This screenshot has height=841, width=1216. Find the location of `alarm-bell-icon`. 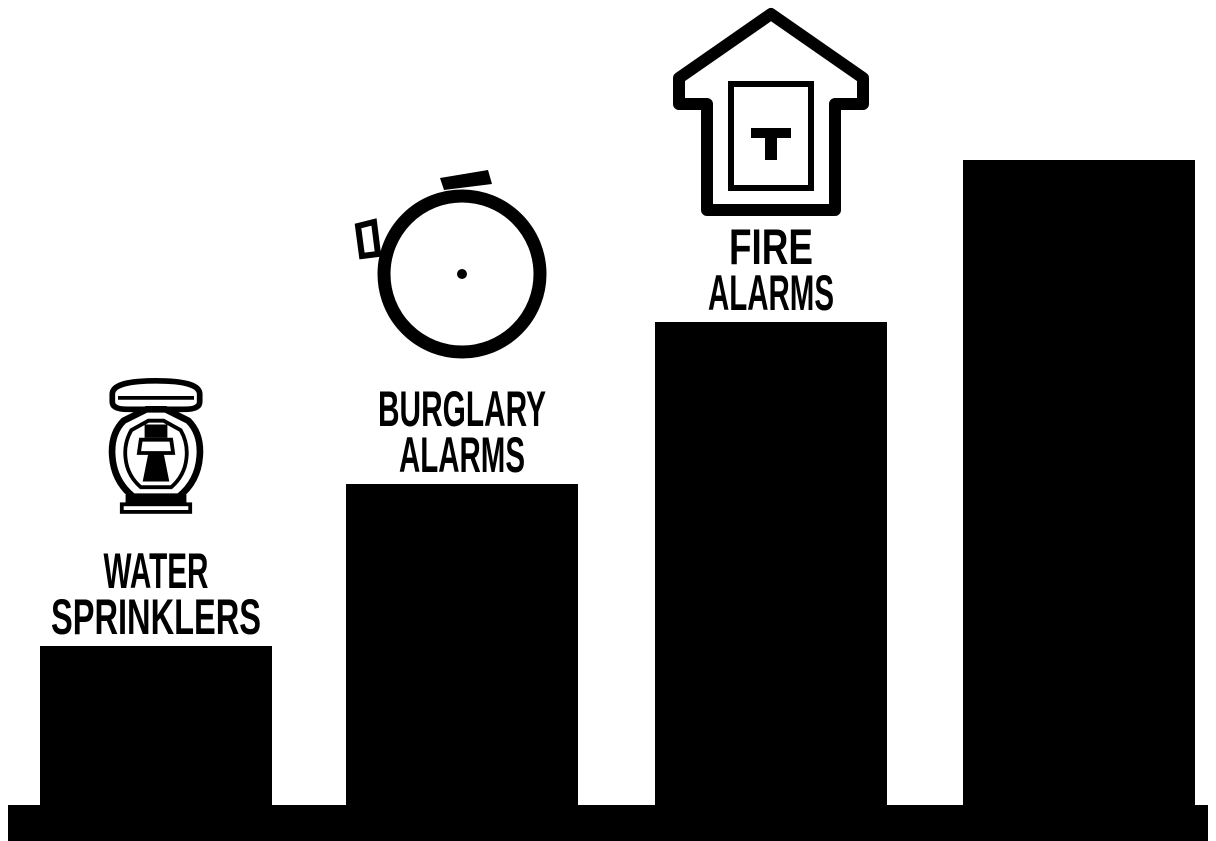

alarm-bell-icon is located at coordinates (449, 261).